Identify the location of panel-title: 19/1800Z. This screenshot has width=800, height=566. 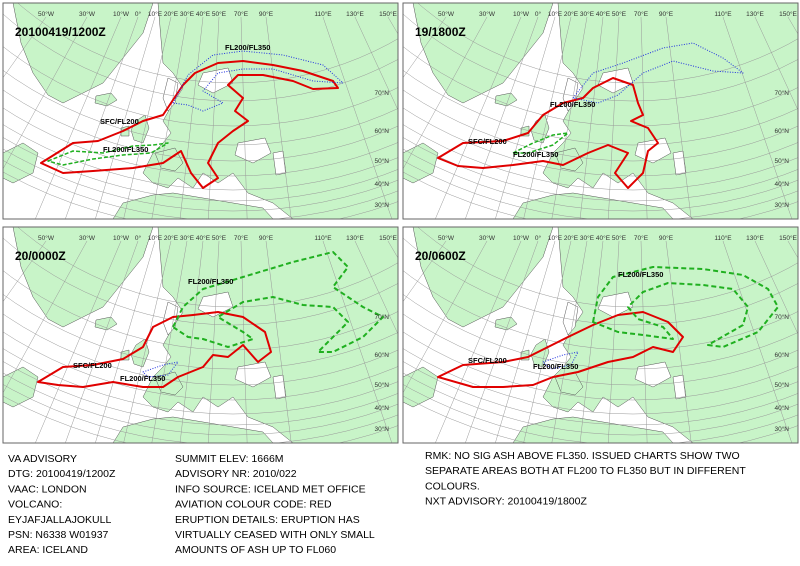
(440, 32).